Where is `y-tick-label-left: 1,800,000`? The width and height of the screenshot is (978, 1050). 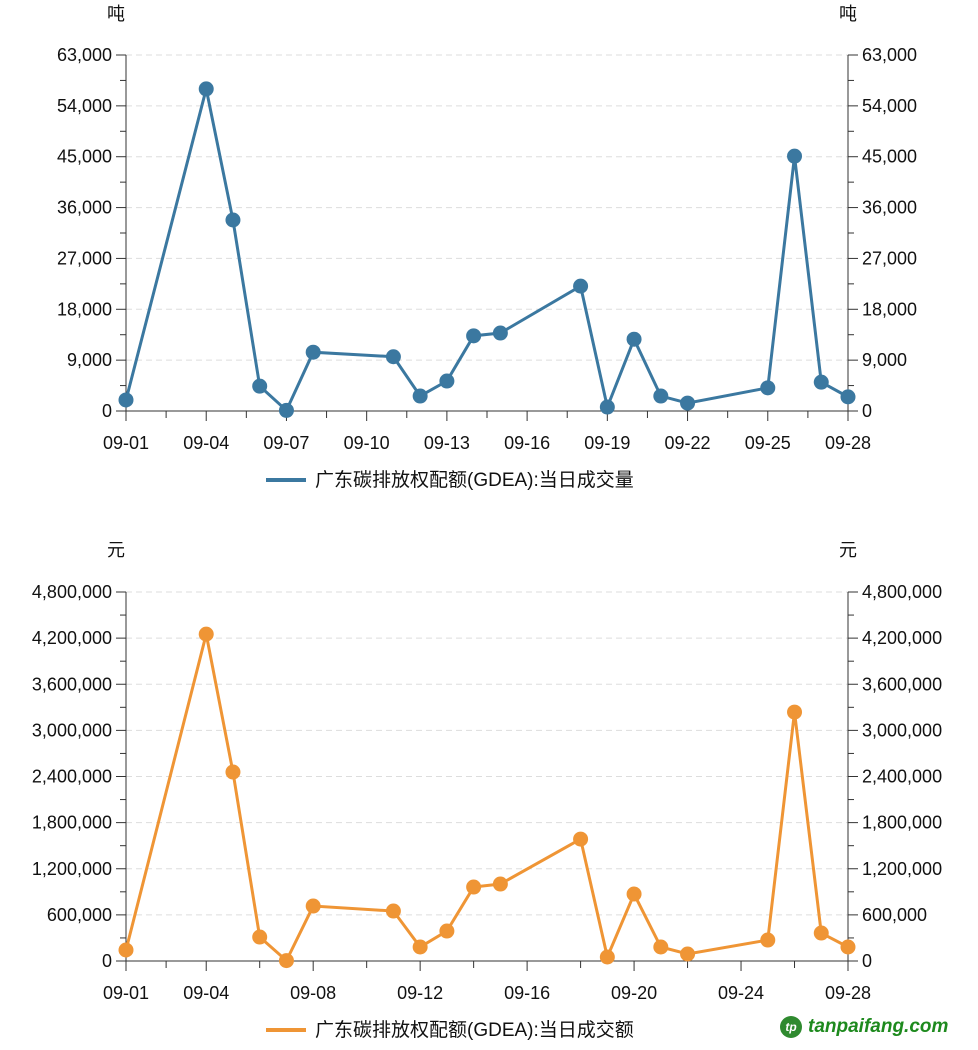 y-tick-label-left: 1,800,000 is located at coordinates (72, 823).